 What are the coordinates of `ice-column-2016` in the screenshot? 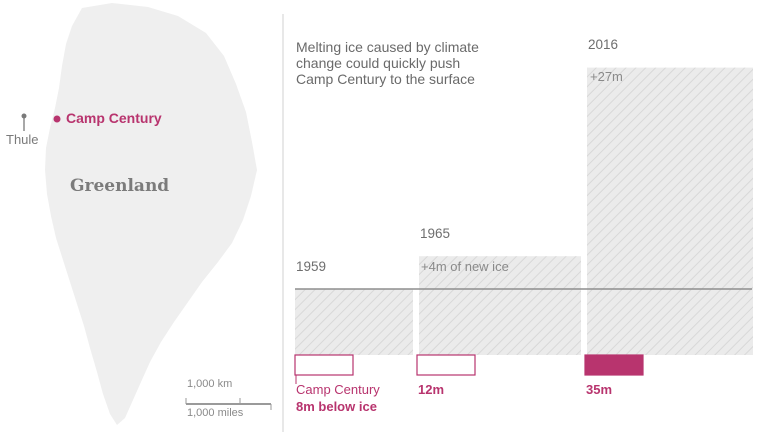 It's located at (670, 211).